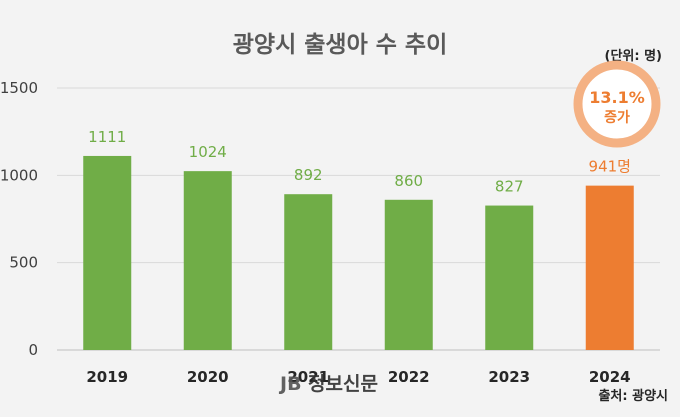 This screenshot has height=417, width=680. I want to click on source-note: 출처: 광양시, so click(633, 396).